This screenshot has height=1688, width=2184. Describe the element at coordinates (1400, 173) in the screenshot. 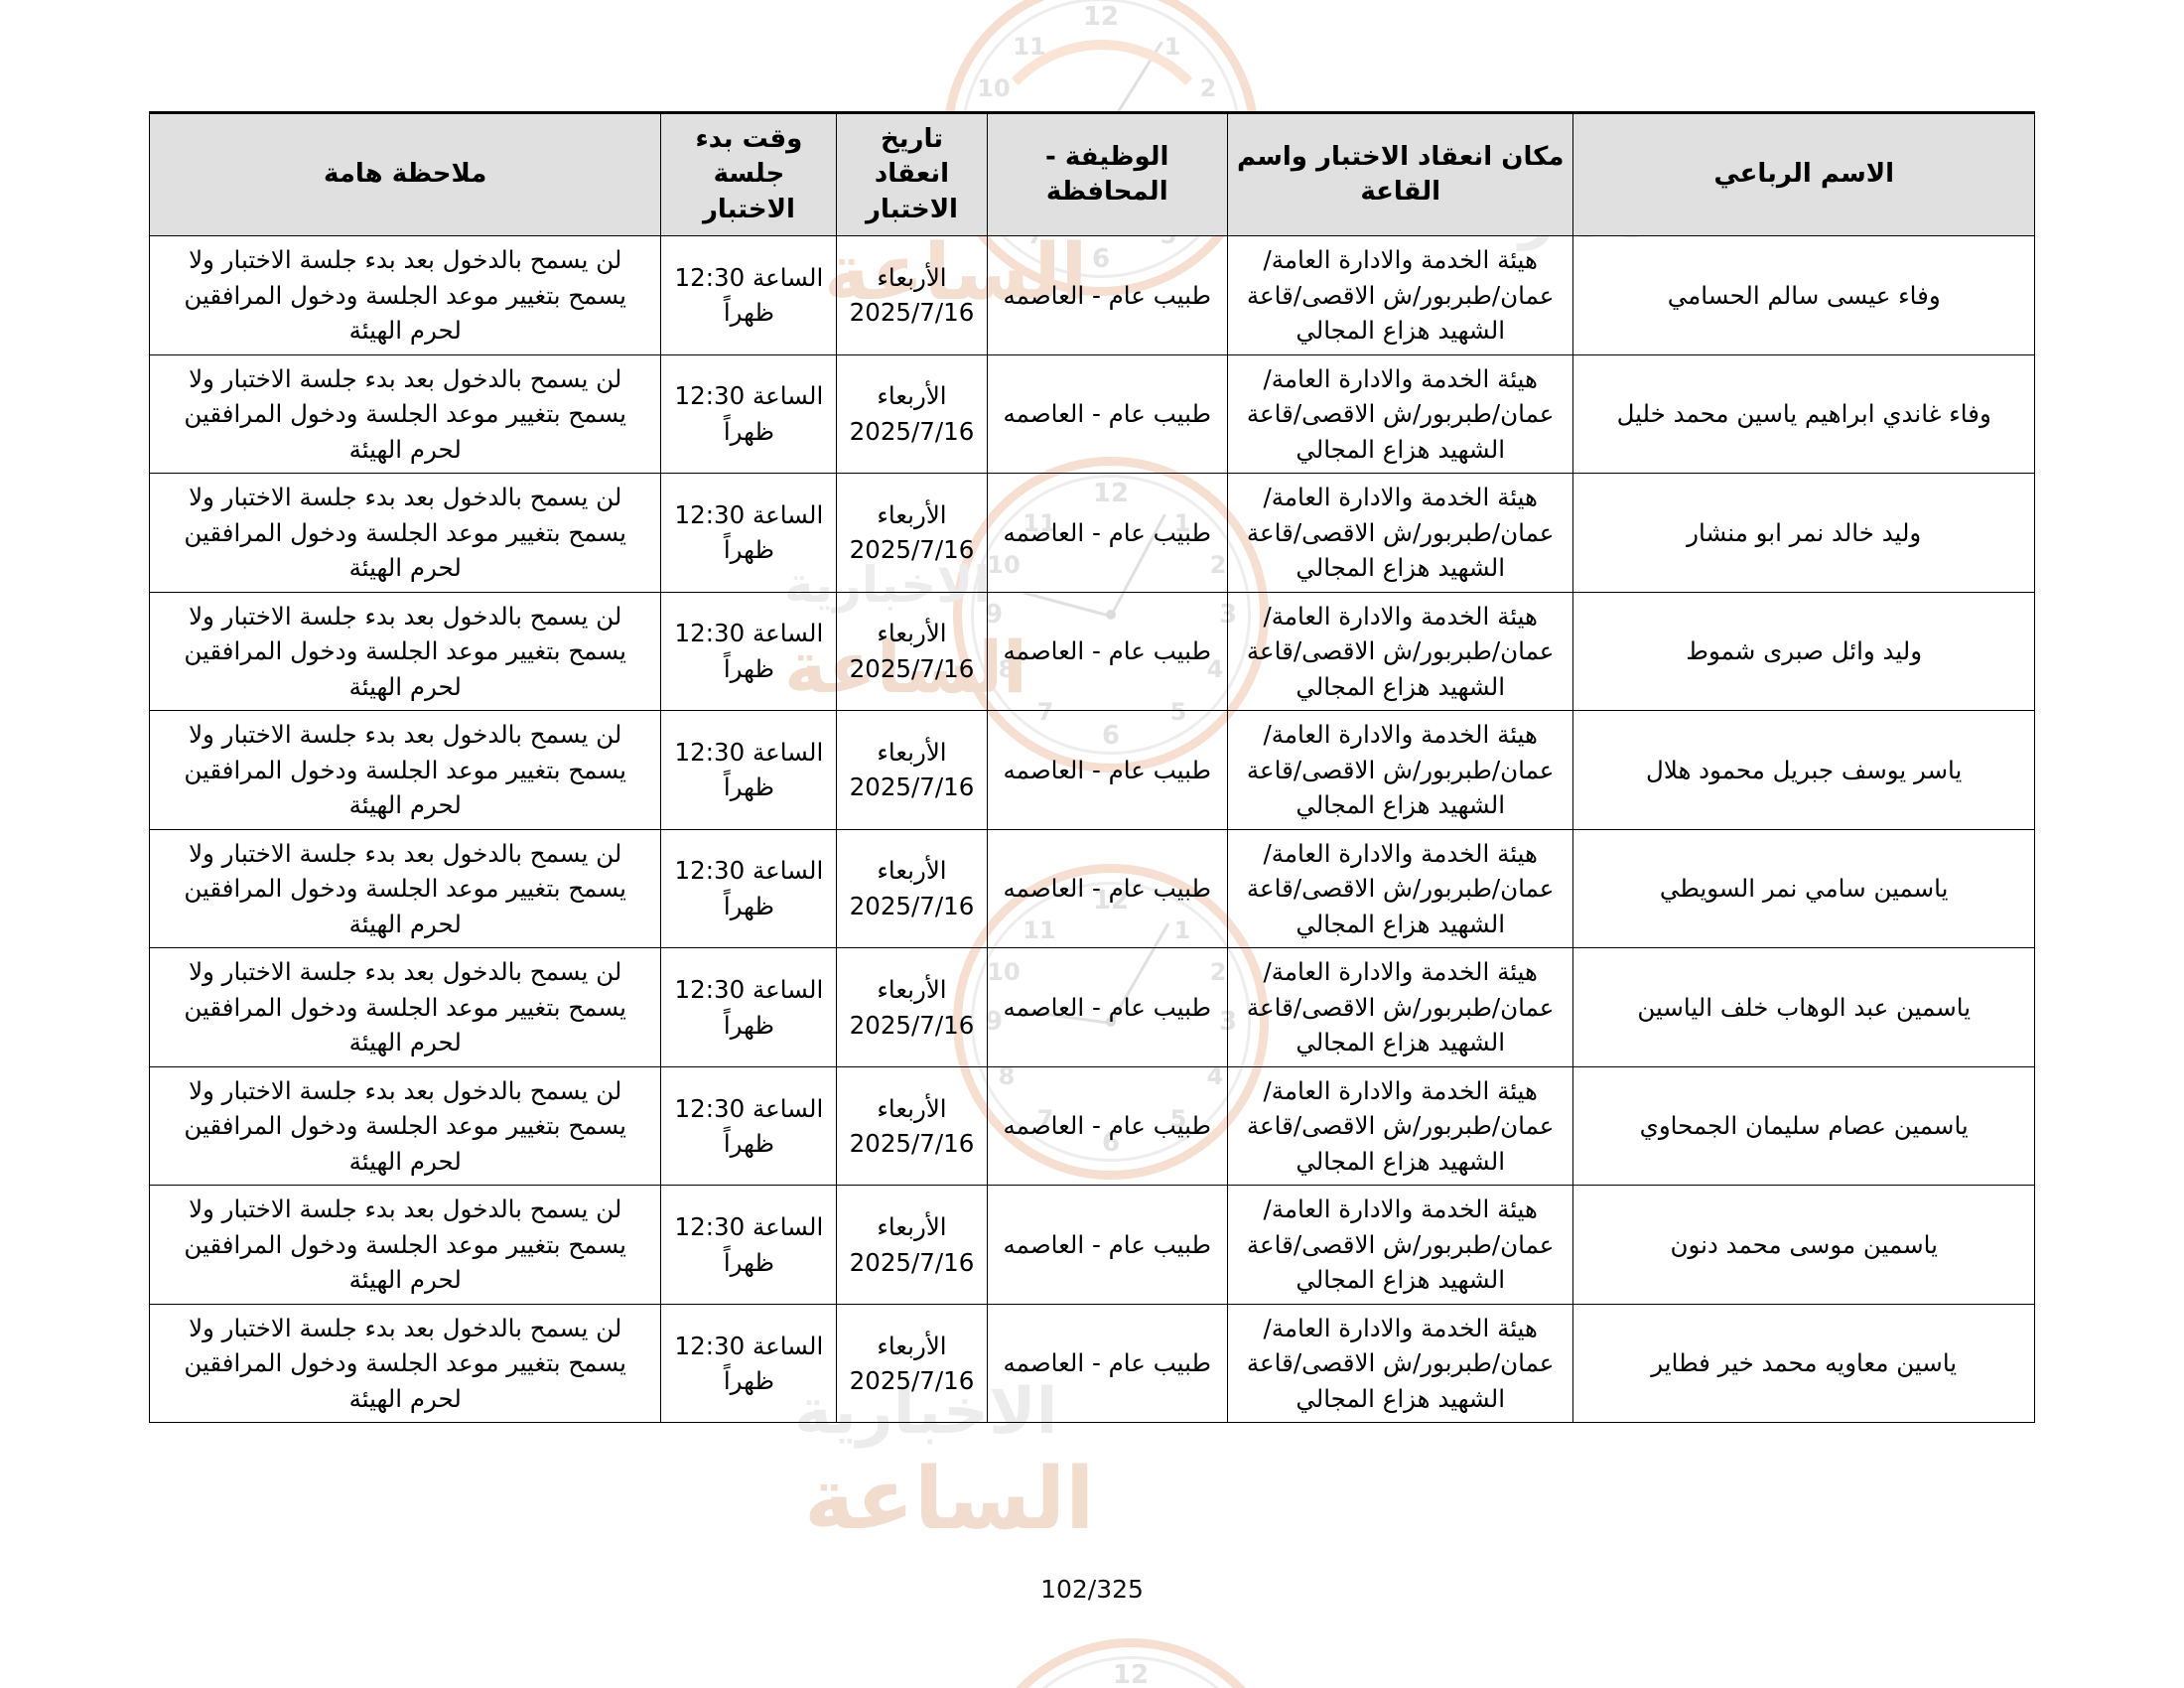

I see `column-header-venue: مكان انعقاد الاختبار واسم القاعة` at that location.